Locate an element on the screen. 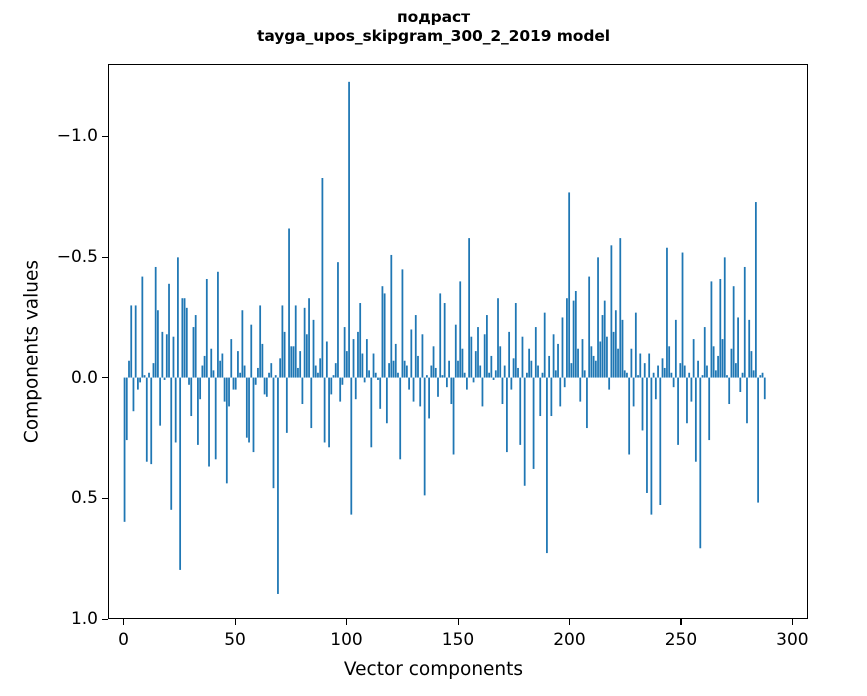 This screenshot has width=867, height=696. x-tick-mark is located at coordinates (458, 621).